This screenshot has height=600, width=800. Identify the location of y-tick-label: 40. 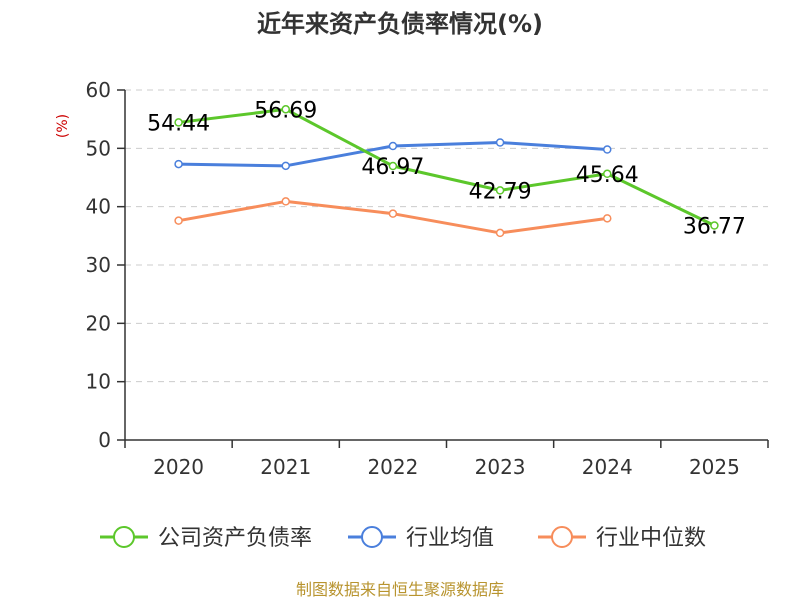
(98, 207).